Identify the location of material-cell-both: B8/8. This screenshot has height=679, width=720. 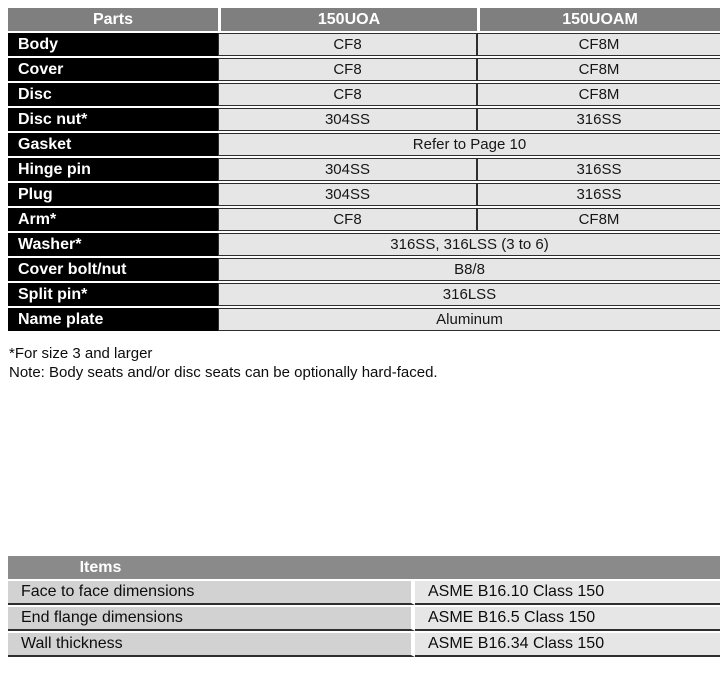
(469, 269).